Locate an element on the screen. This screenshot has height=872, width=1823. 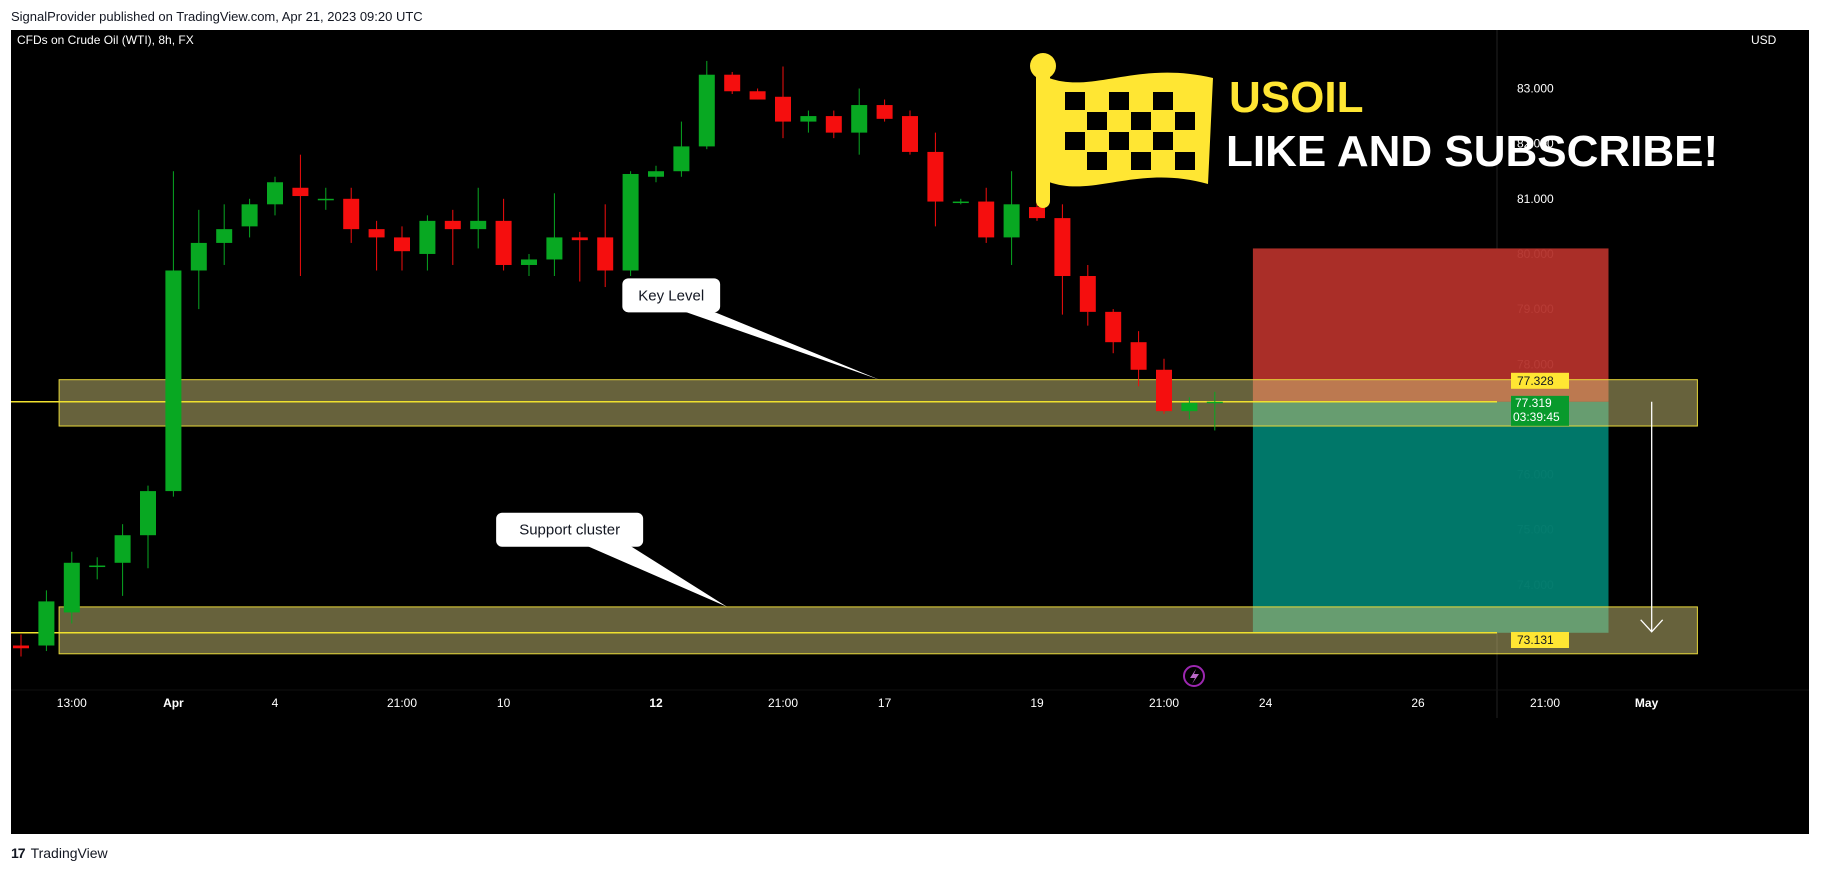
tradingview-logo: 17 TradingView is located at coordinates (59, 853).